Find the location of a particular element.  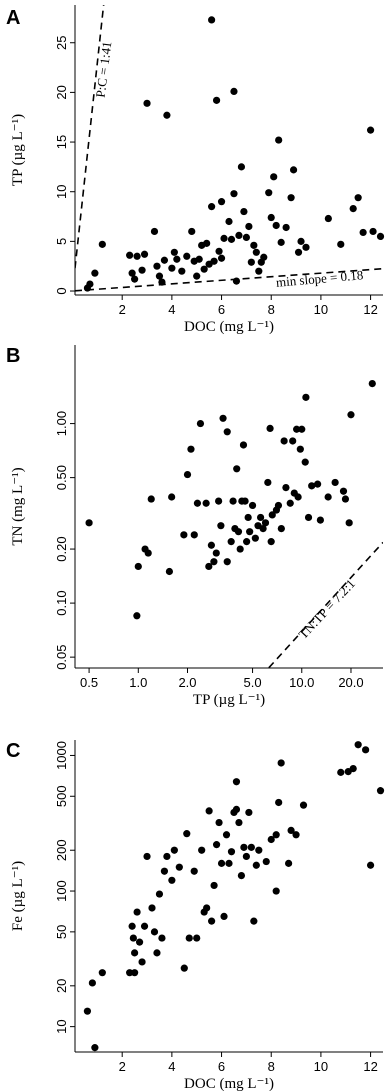

y-tick-label: 0.20 is located at coordinates (61, 548).